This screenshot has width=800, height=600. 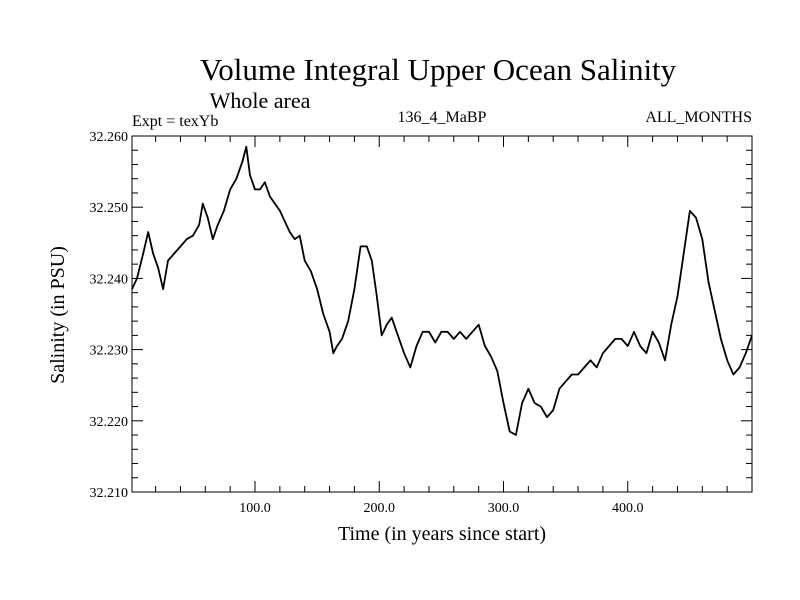 What do you see at coordinates (260, 100) in the screenshot?
I see `chart-subtitle: Whole area` at bounding box center [260, 100].